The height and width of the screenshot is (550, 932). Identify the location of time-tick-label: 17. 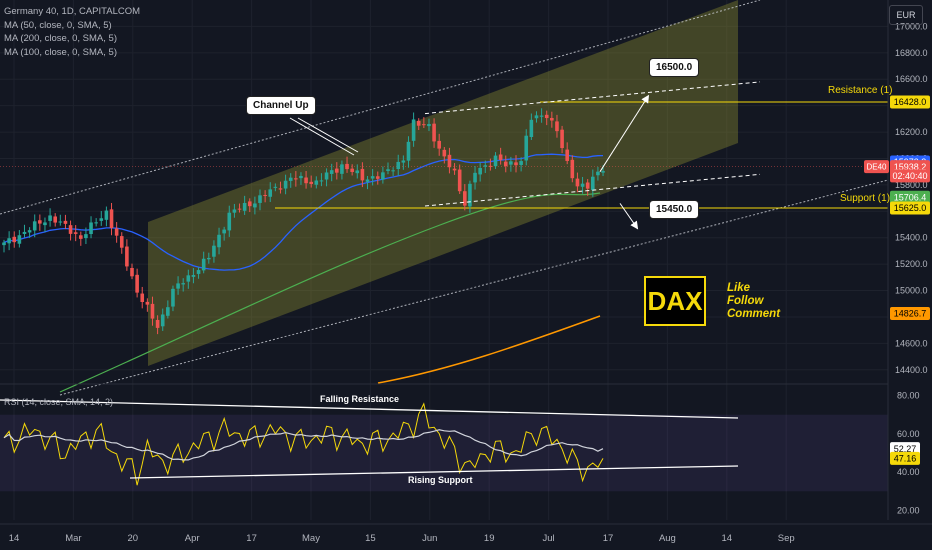
(251, 538).